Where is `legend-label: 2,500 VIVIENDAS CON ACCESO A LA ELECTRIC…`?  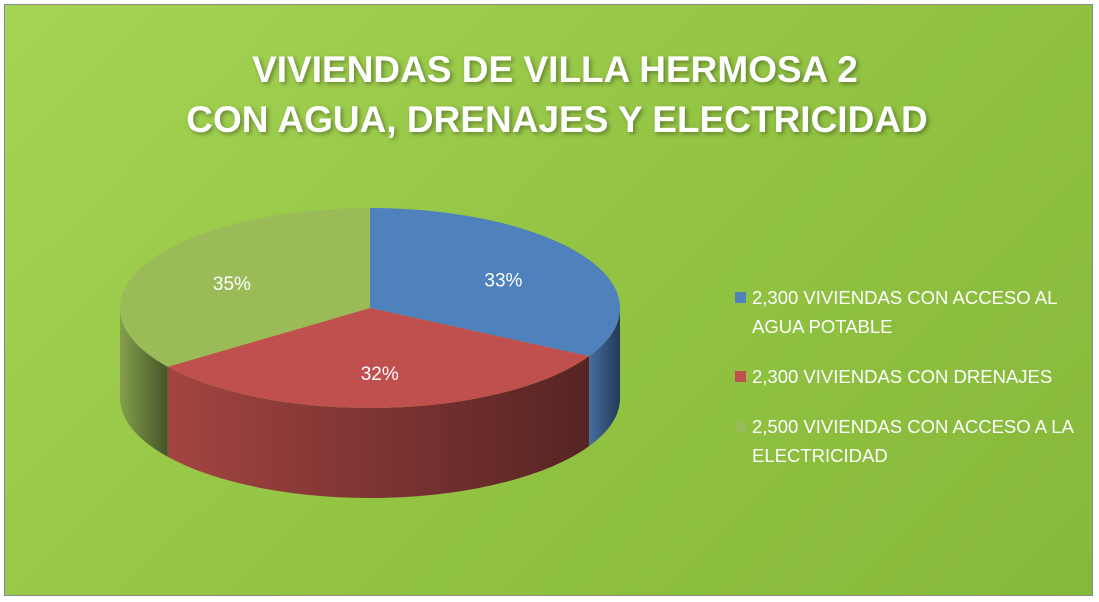
legend-label: 2,500 VIVIENDAS CON ACCESO A LA ELECTRIC… is located at coordinates (912, 441).